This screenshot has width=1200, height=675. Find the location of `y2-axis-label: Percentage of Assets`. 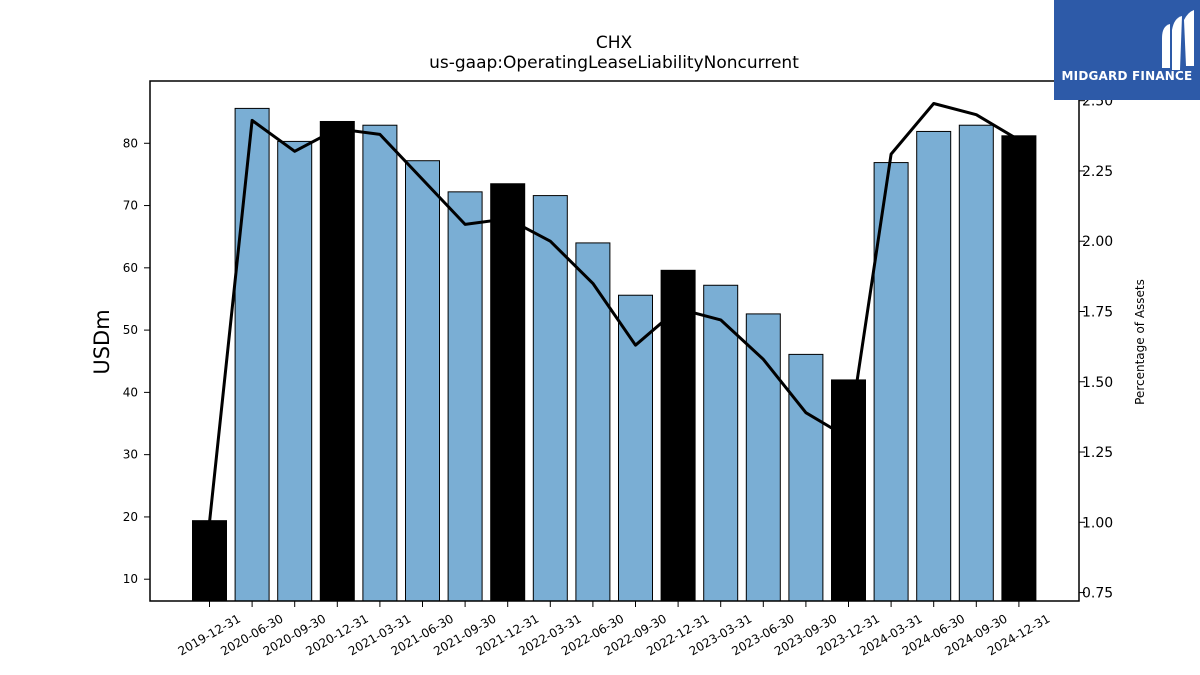

y2-axis-label: Percentage of Assets is located at coordinates (1140, 342).